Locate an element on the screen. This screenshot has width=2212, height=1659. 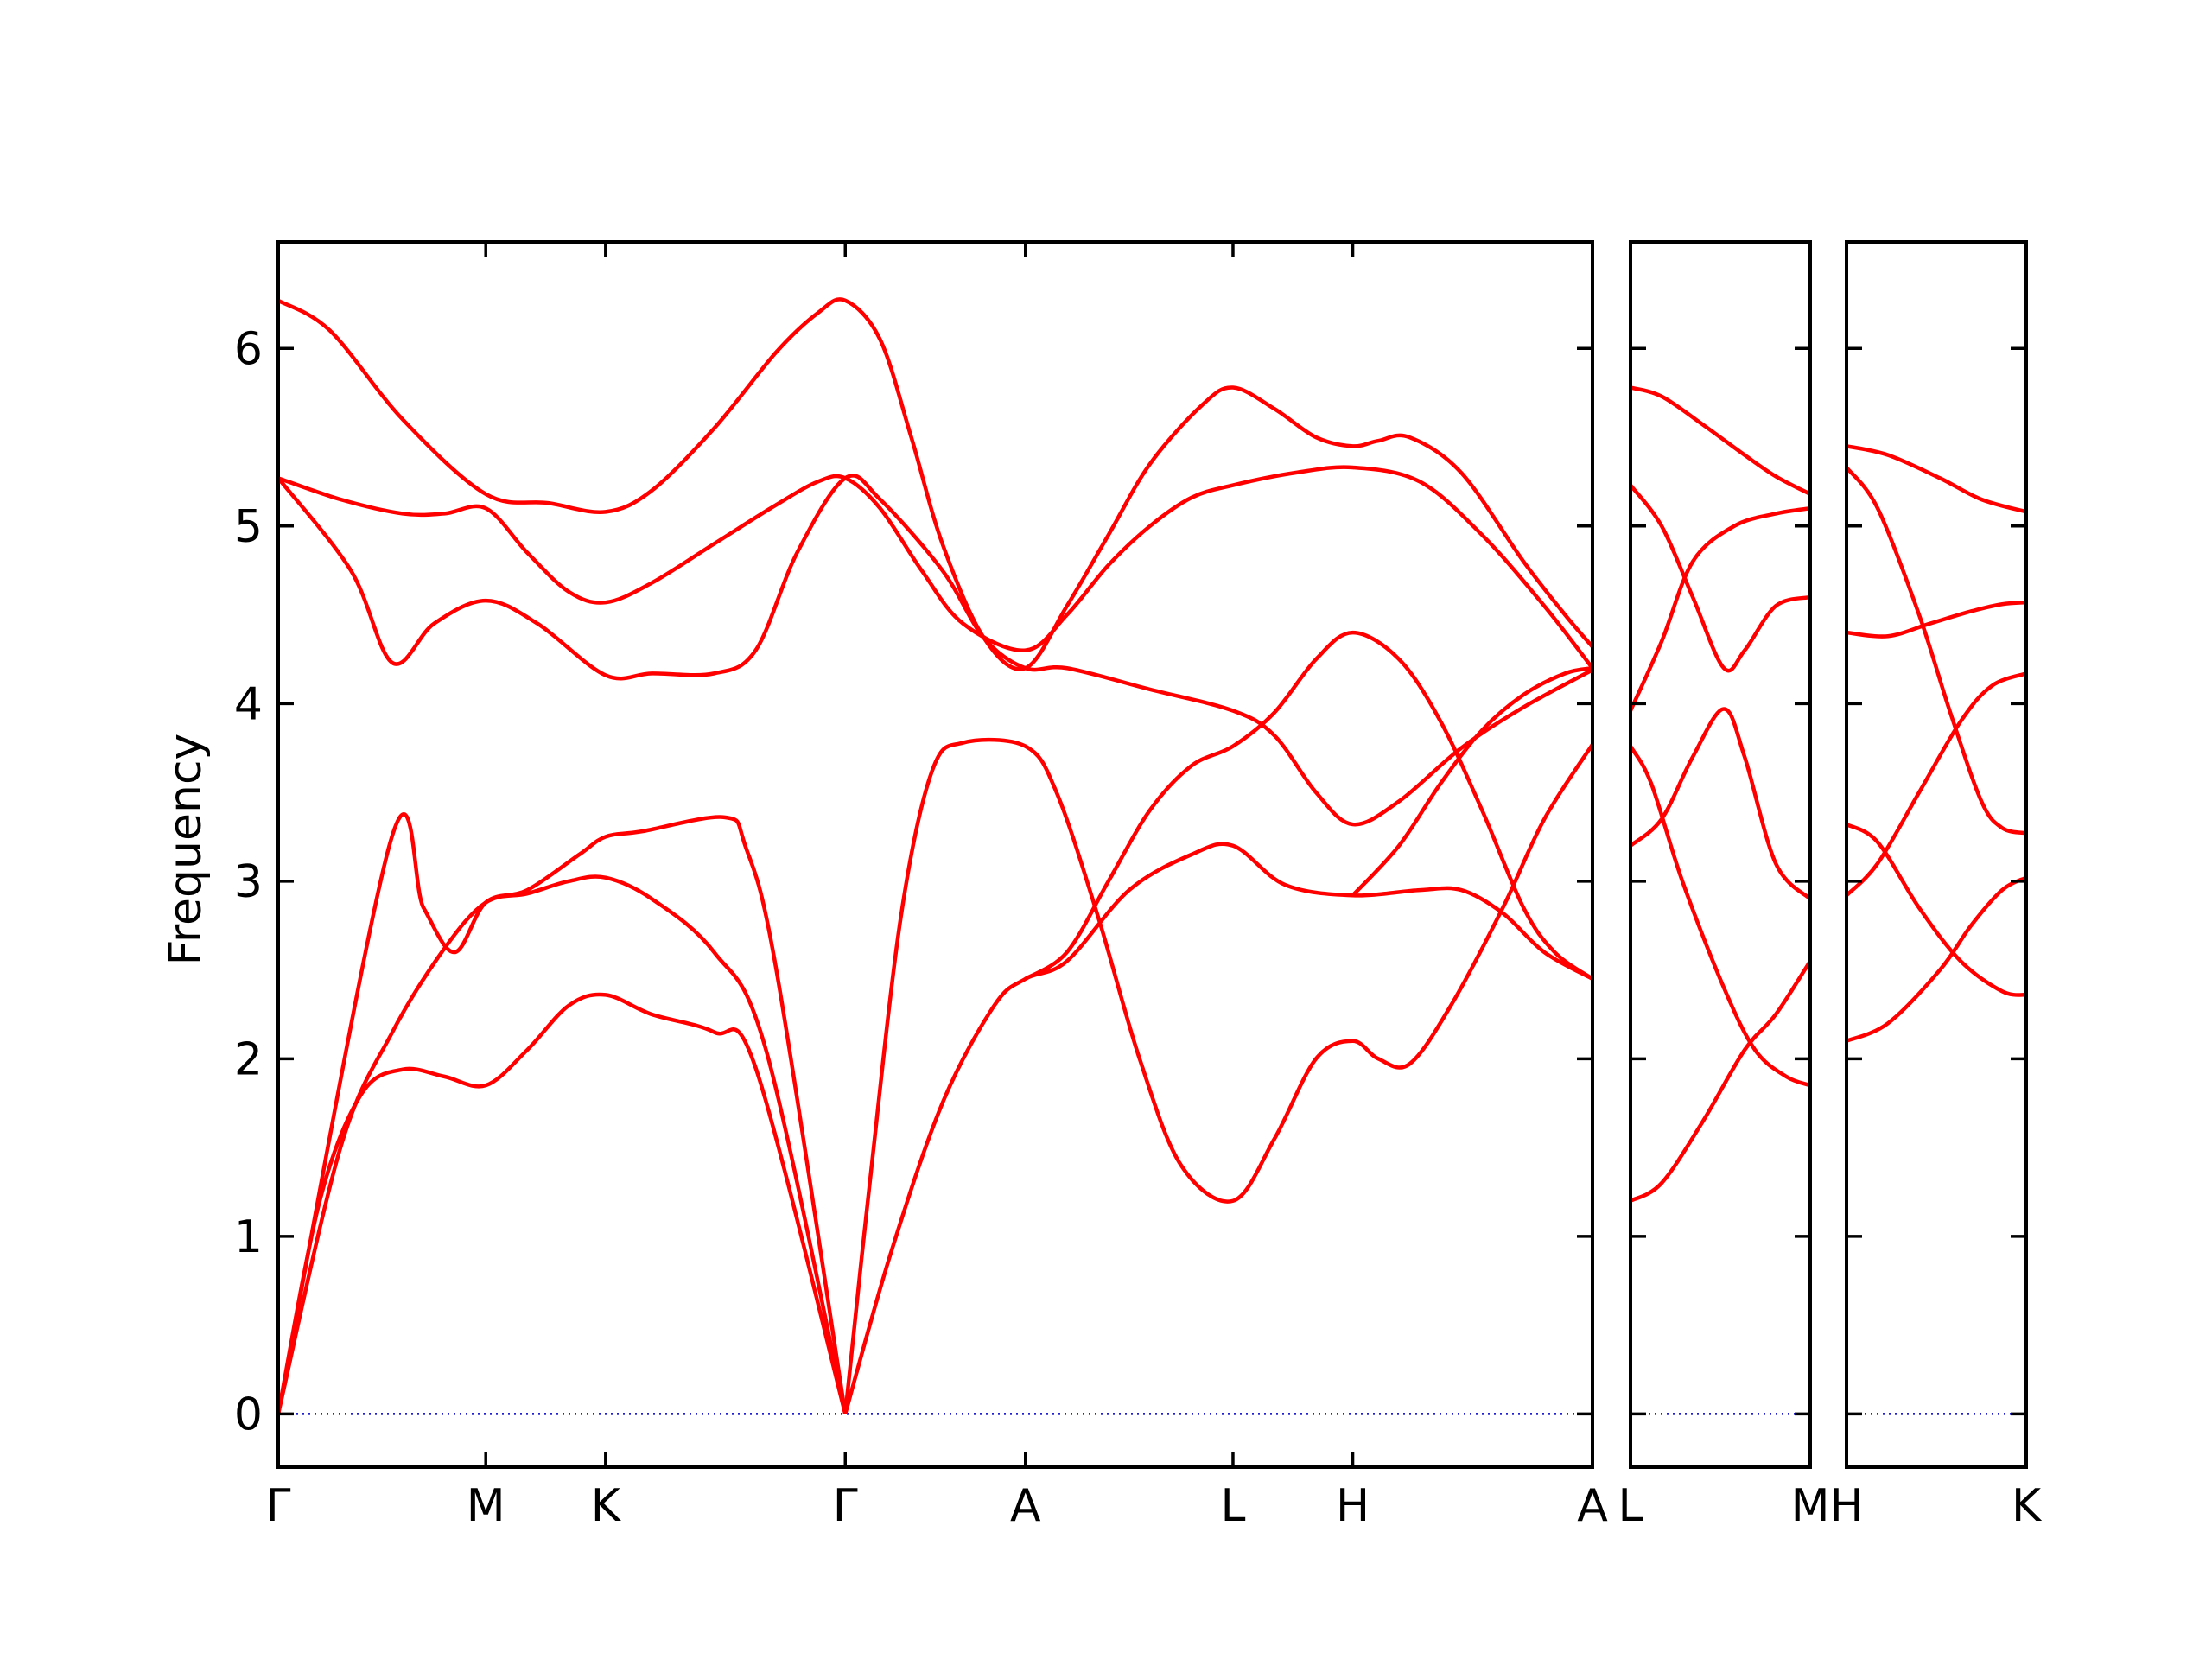
y-tick-label: 3 is located at coordinates (248, 882).